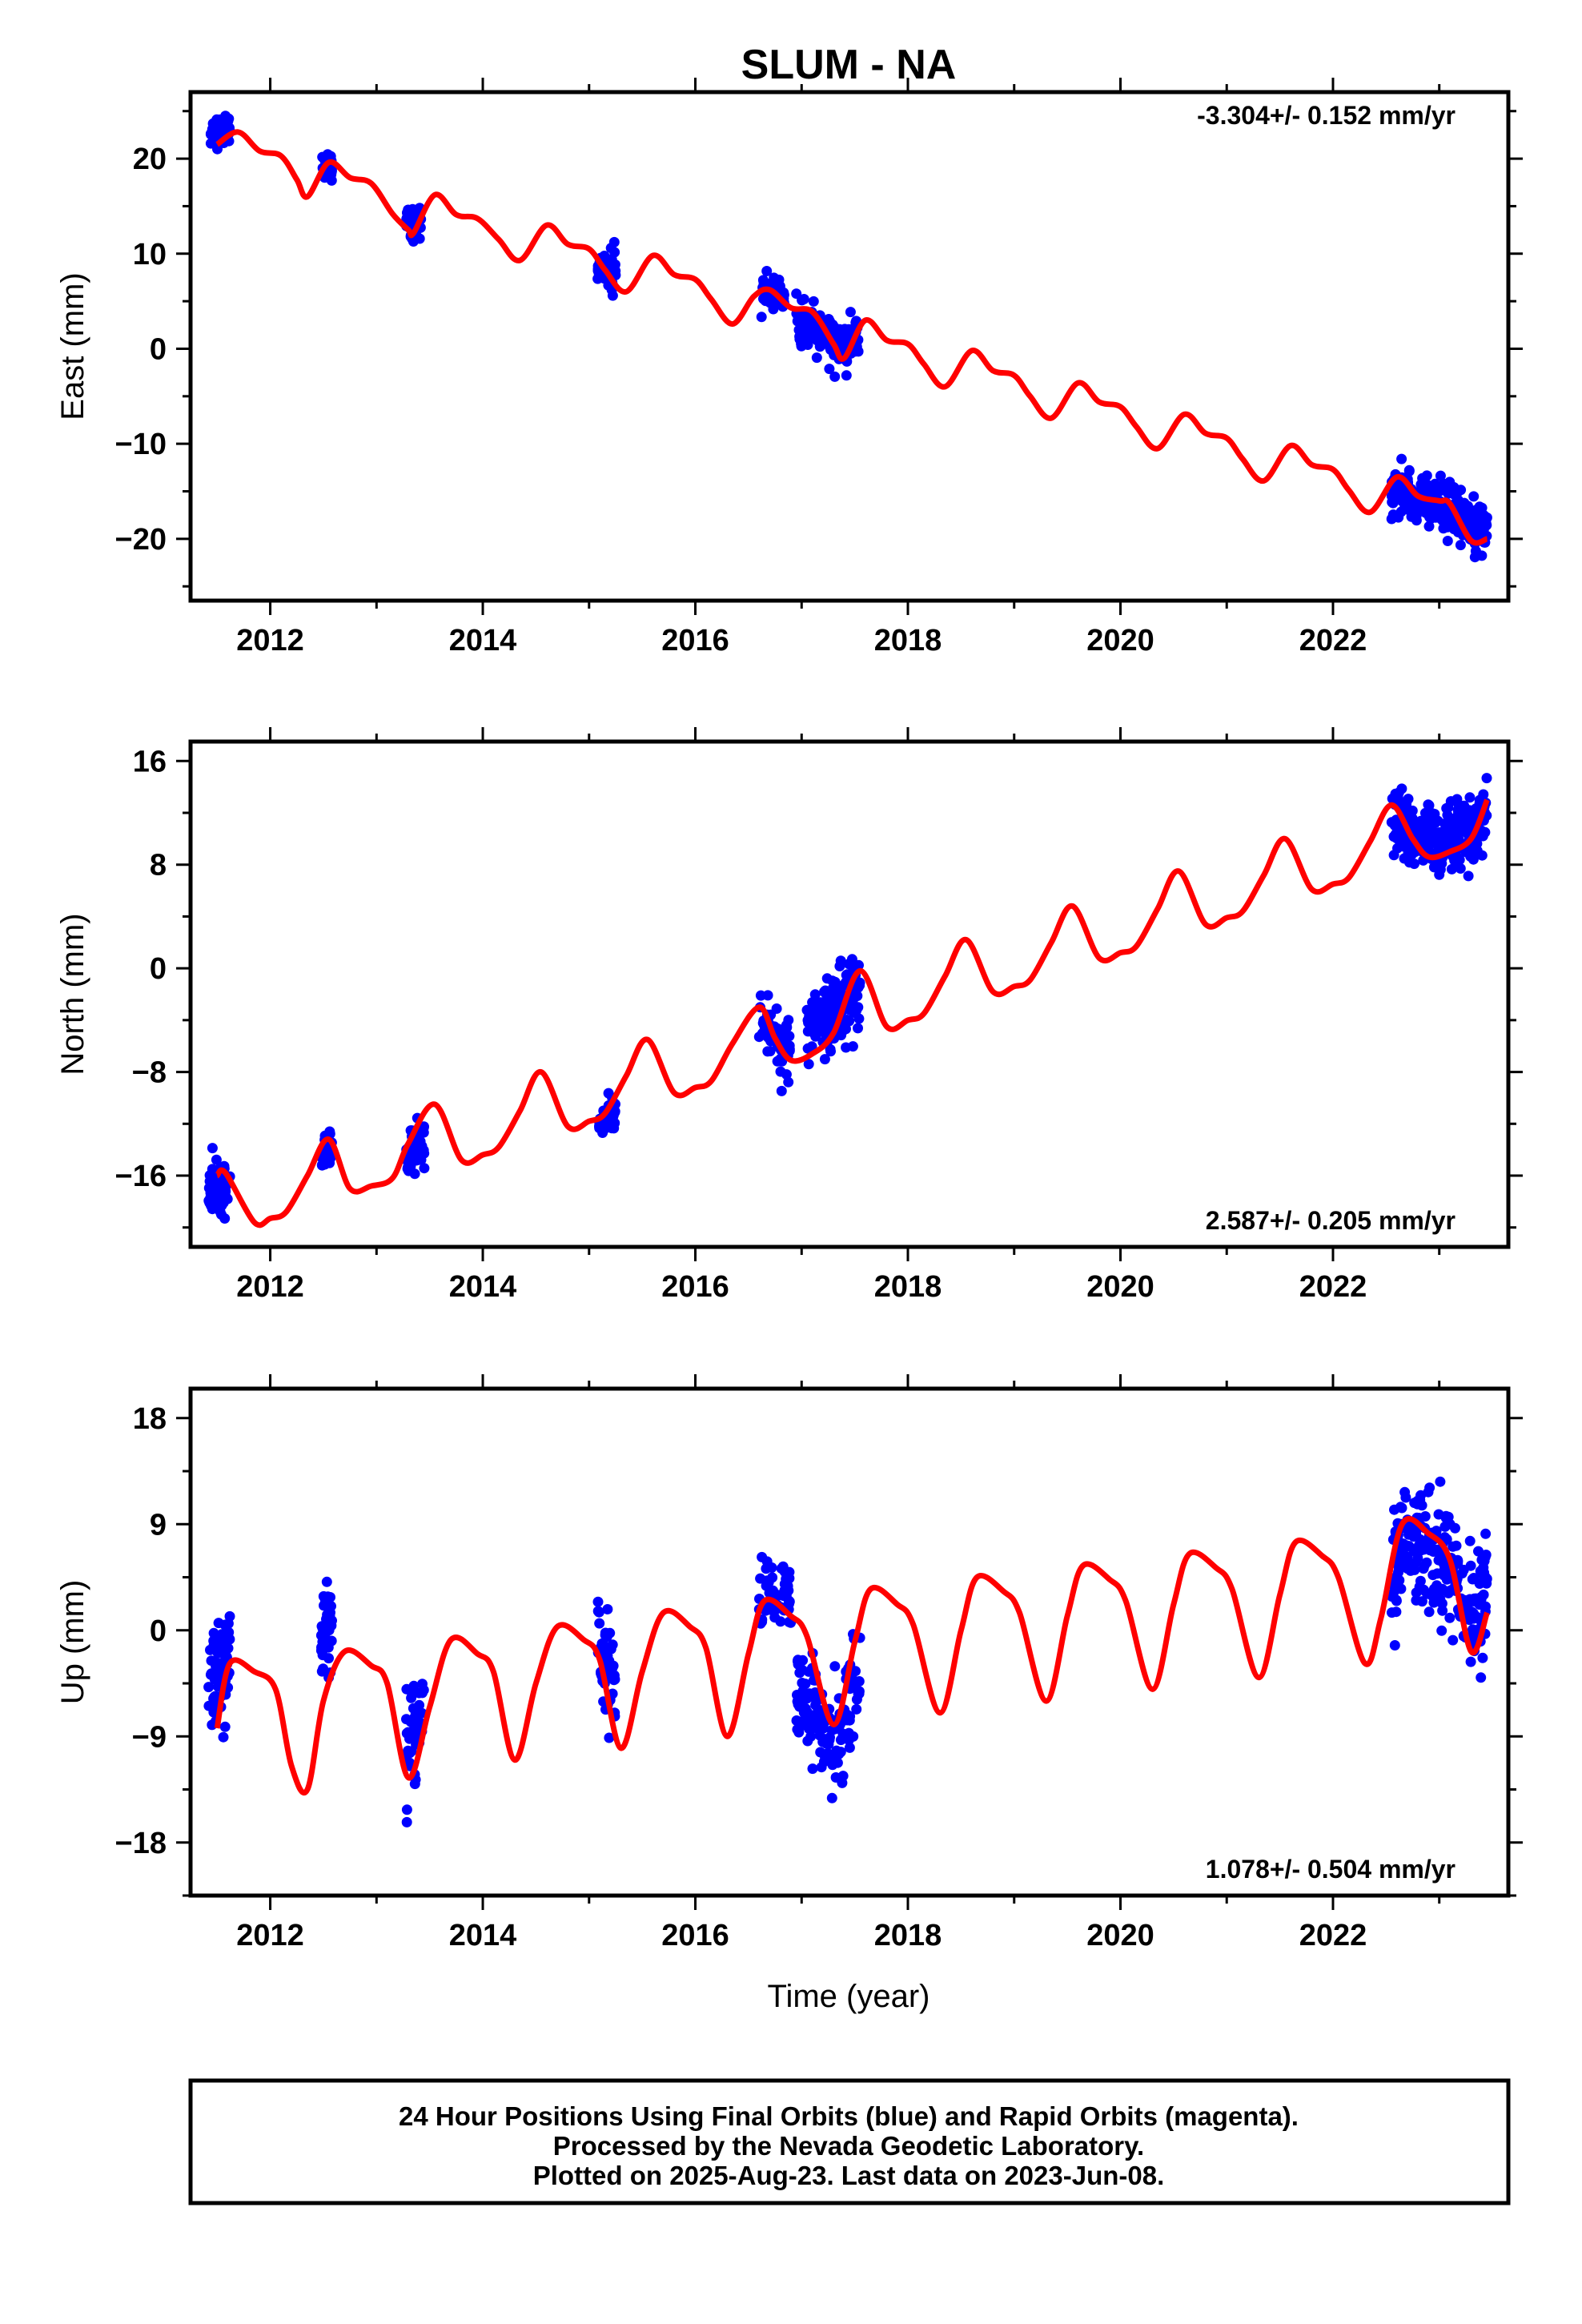  Describe the element at coordinates (141, 1176) in the screenshot. I see `y-tick-label: −16` at that location.